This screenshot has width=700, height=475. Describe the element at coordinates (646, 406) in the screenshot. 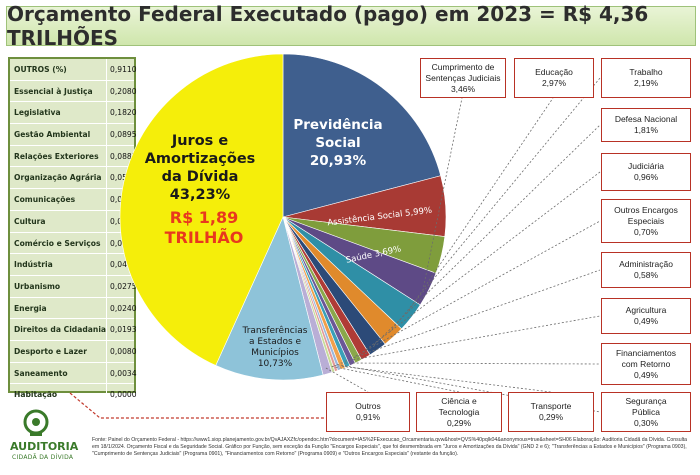

I see `callout-seguranca-label: Segurança Pública` at that location.